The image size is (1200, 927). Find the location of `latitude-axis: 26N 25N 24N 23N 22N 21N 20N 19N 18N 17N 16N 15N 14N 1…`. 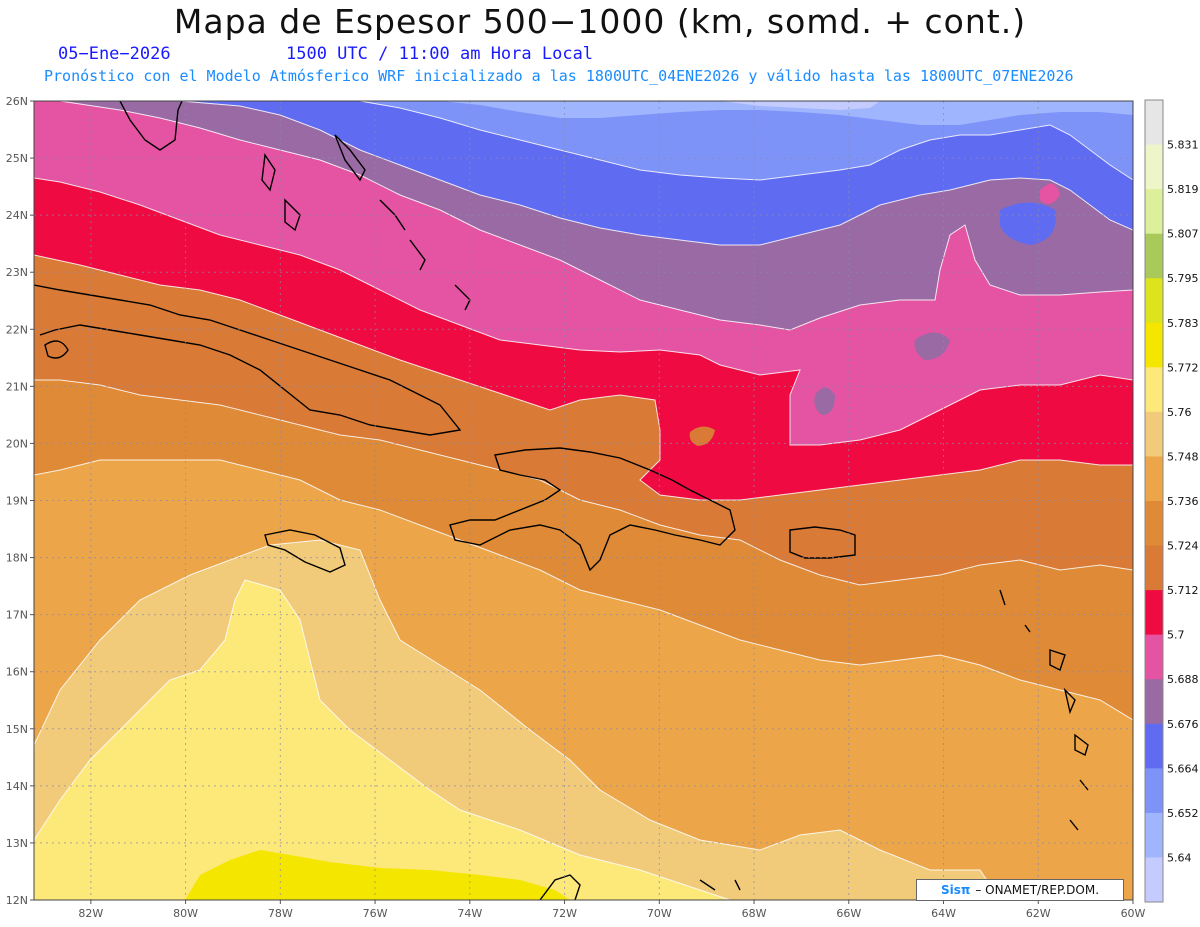

latitude-axis: 26N 25N 24N 23N 22N 21N 20N 19N 18N 17N 16N 15N 14N 1… is located at coordinates (20, 501).